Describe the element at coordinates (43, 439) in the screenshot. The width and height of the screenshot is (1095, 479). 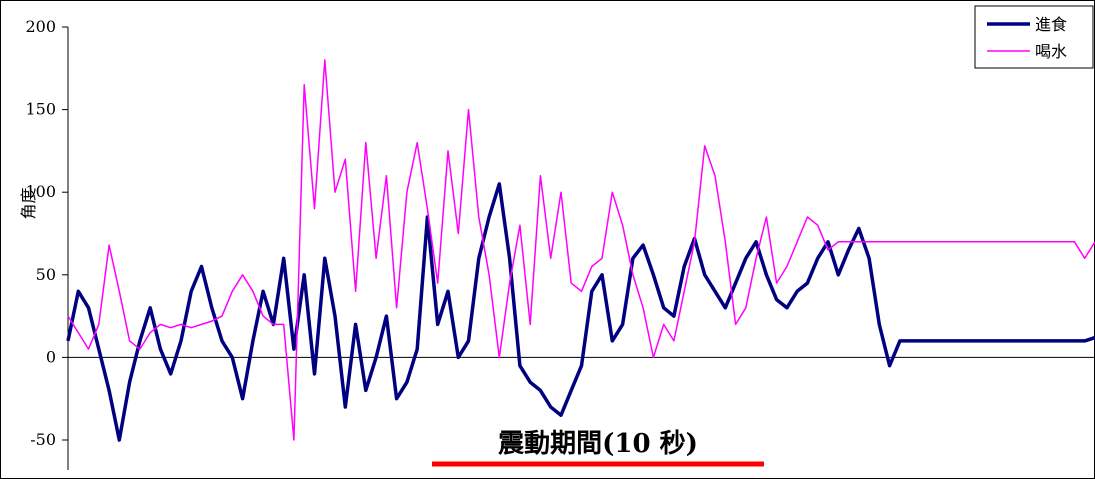
I see `y-tick-label: -50` at that location.